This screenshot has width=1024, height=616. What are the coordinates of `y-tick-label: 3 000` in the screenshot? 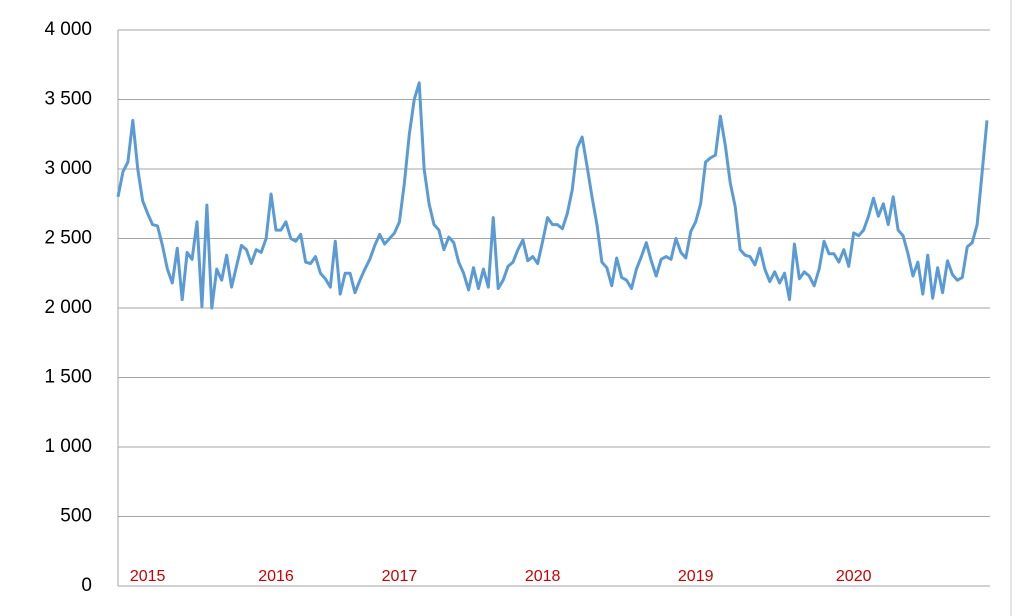 It's located at (68, 168).